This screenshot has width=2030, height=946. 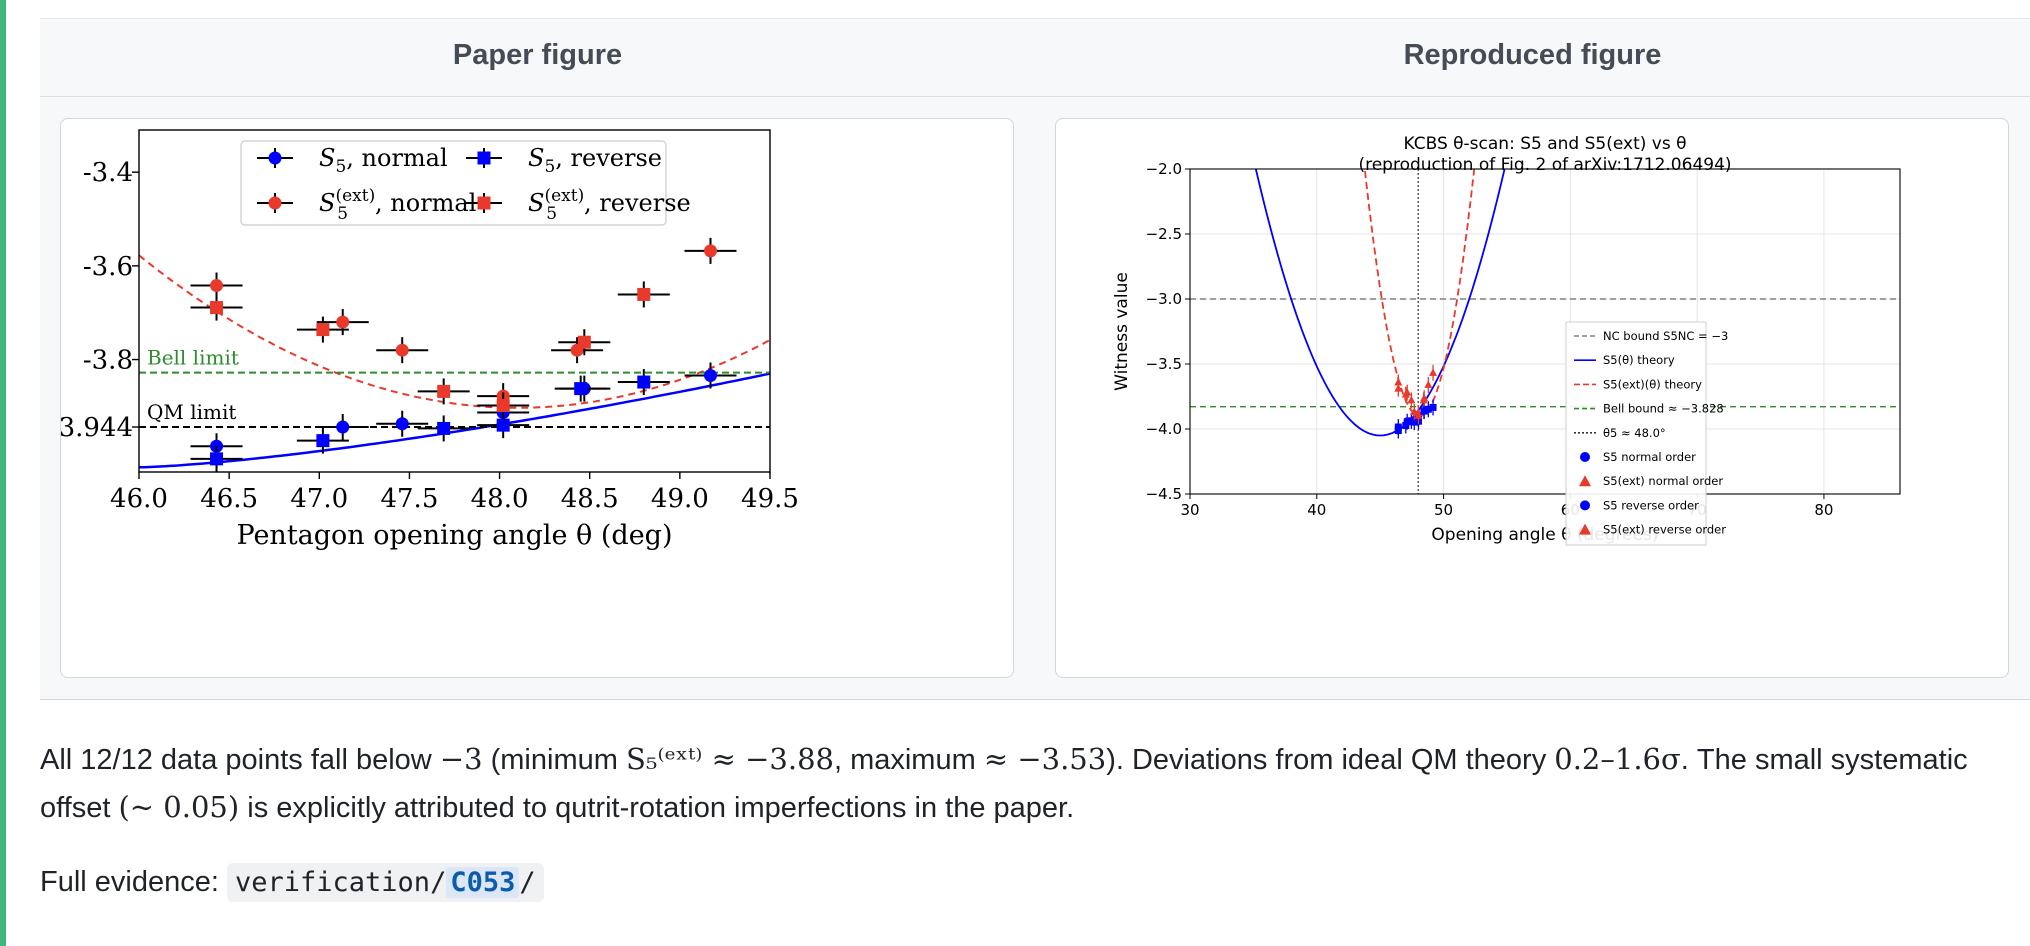 What do you see at coordinates (108, 361) in the screenshot?
I see `y-tick-label: -3.8` at bounding box center [108, 361].